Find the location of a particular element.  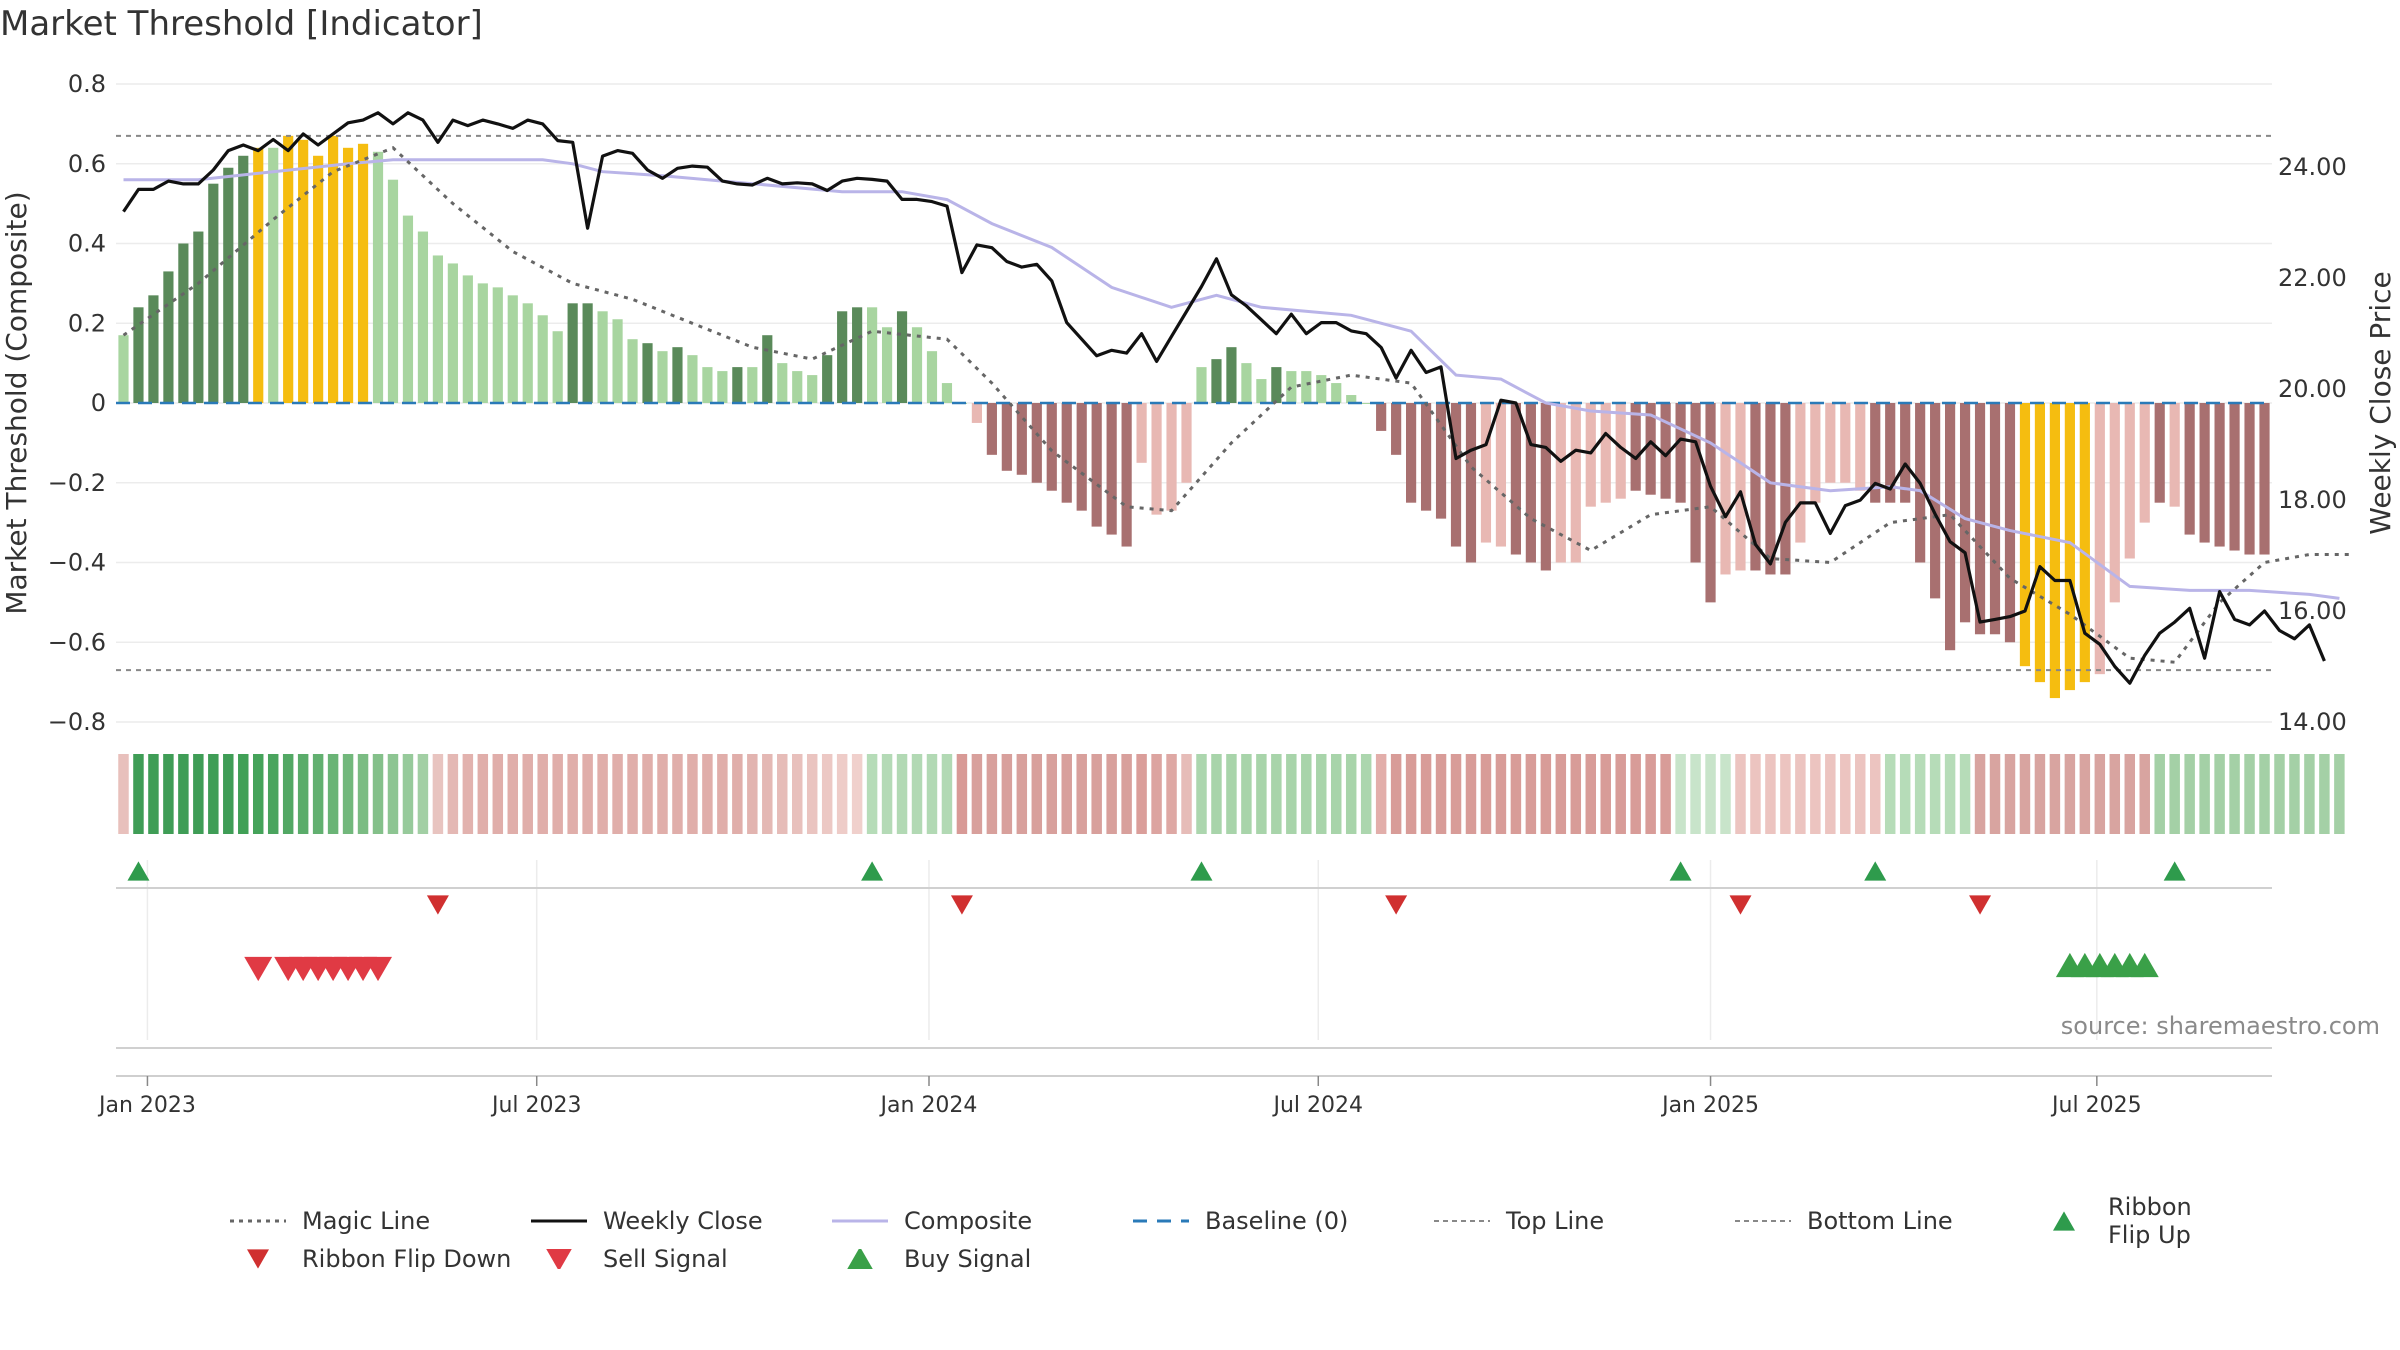

legend-item-weekly-close: Weekly Close is located at coordinates (679, 1221).